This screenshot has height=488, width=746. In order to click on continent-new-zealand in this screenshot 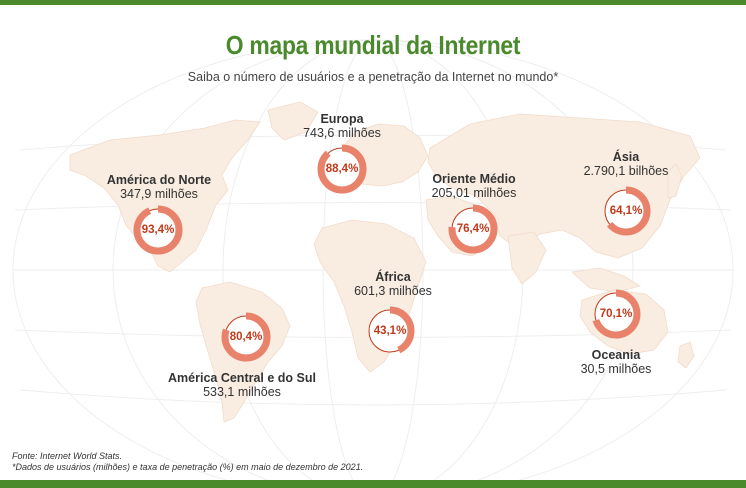, I will do `click(686, 355)`.